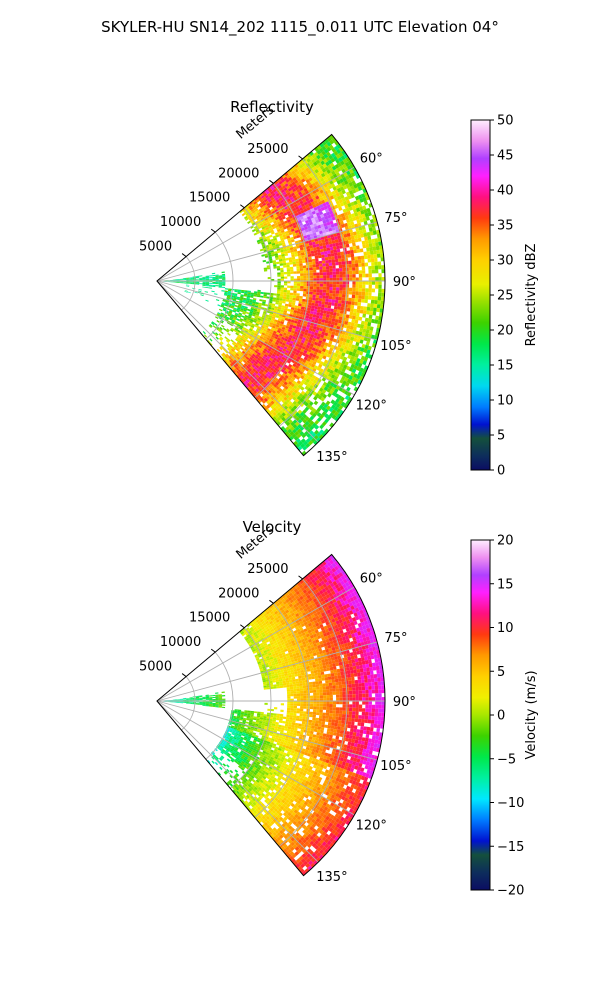 The height and width of the screenshot is (1000, 600). What do you see at coordinates (505, 296) in the screenshot?
I see `colorbar-tick-label: 25` at bounding box center [505, 296].